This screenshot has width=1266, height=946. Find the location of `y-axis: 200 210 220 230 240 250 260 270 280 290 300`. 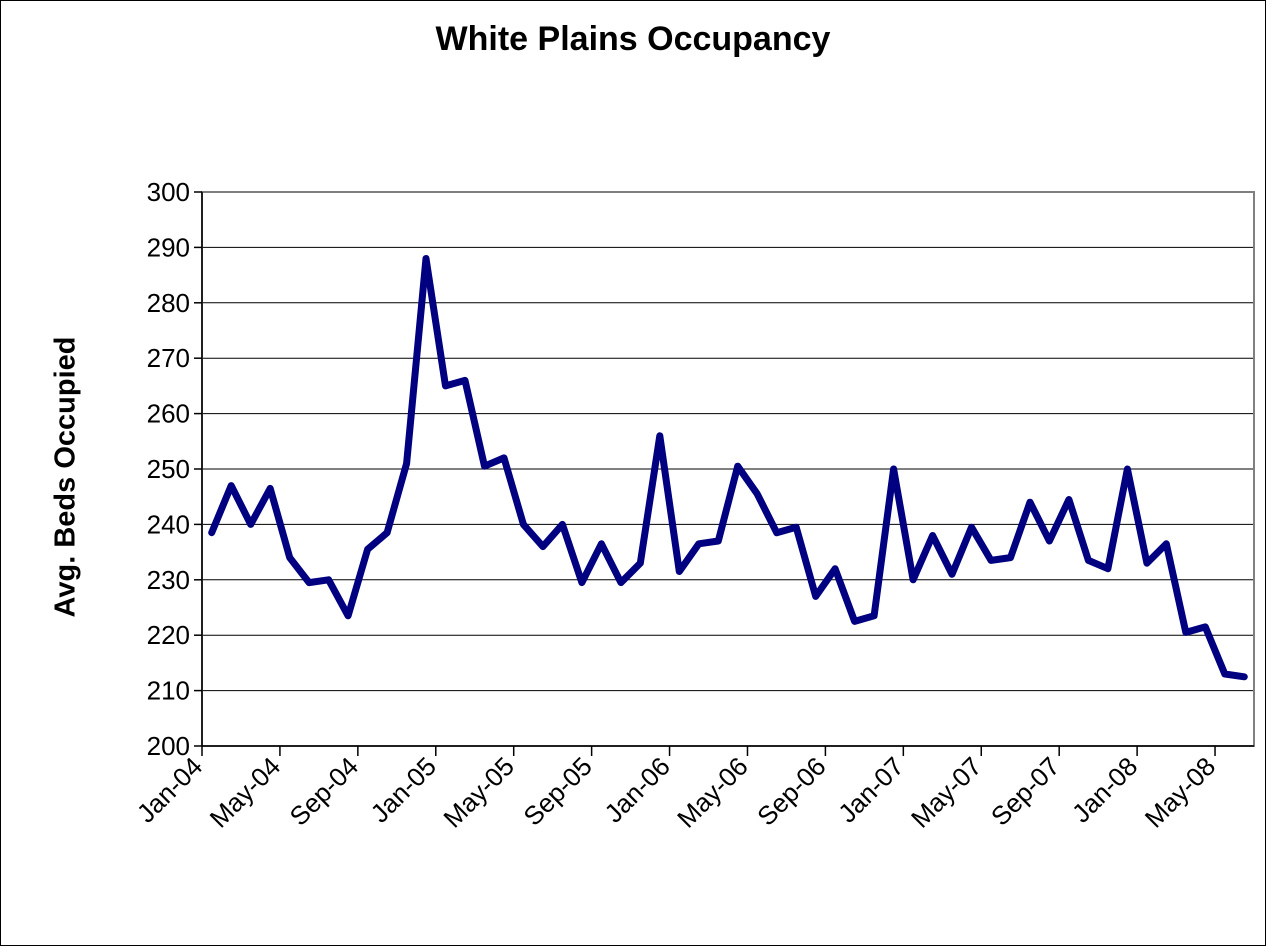

y-axis: 200 210 220 230 240 250 260 270 280 290 300 is located at coordinates (175, 469).